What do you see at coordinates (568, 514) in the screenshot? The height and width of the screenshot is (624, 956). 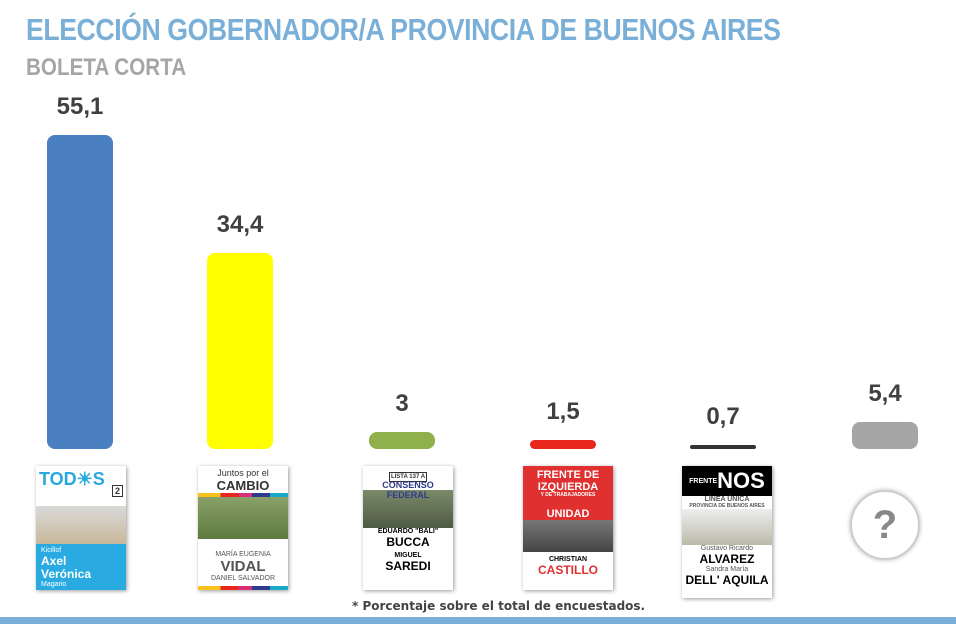 I see `party-slogan: UNIDAD` at bounding box center [568, 514].